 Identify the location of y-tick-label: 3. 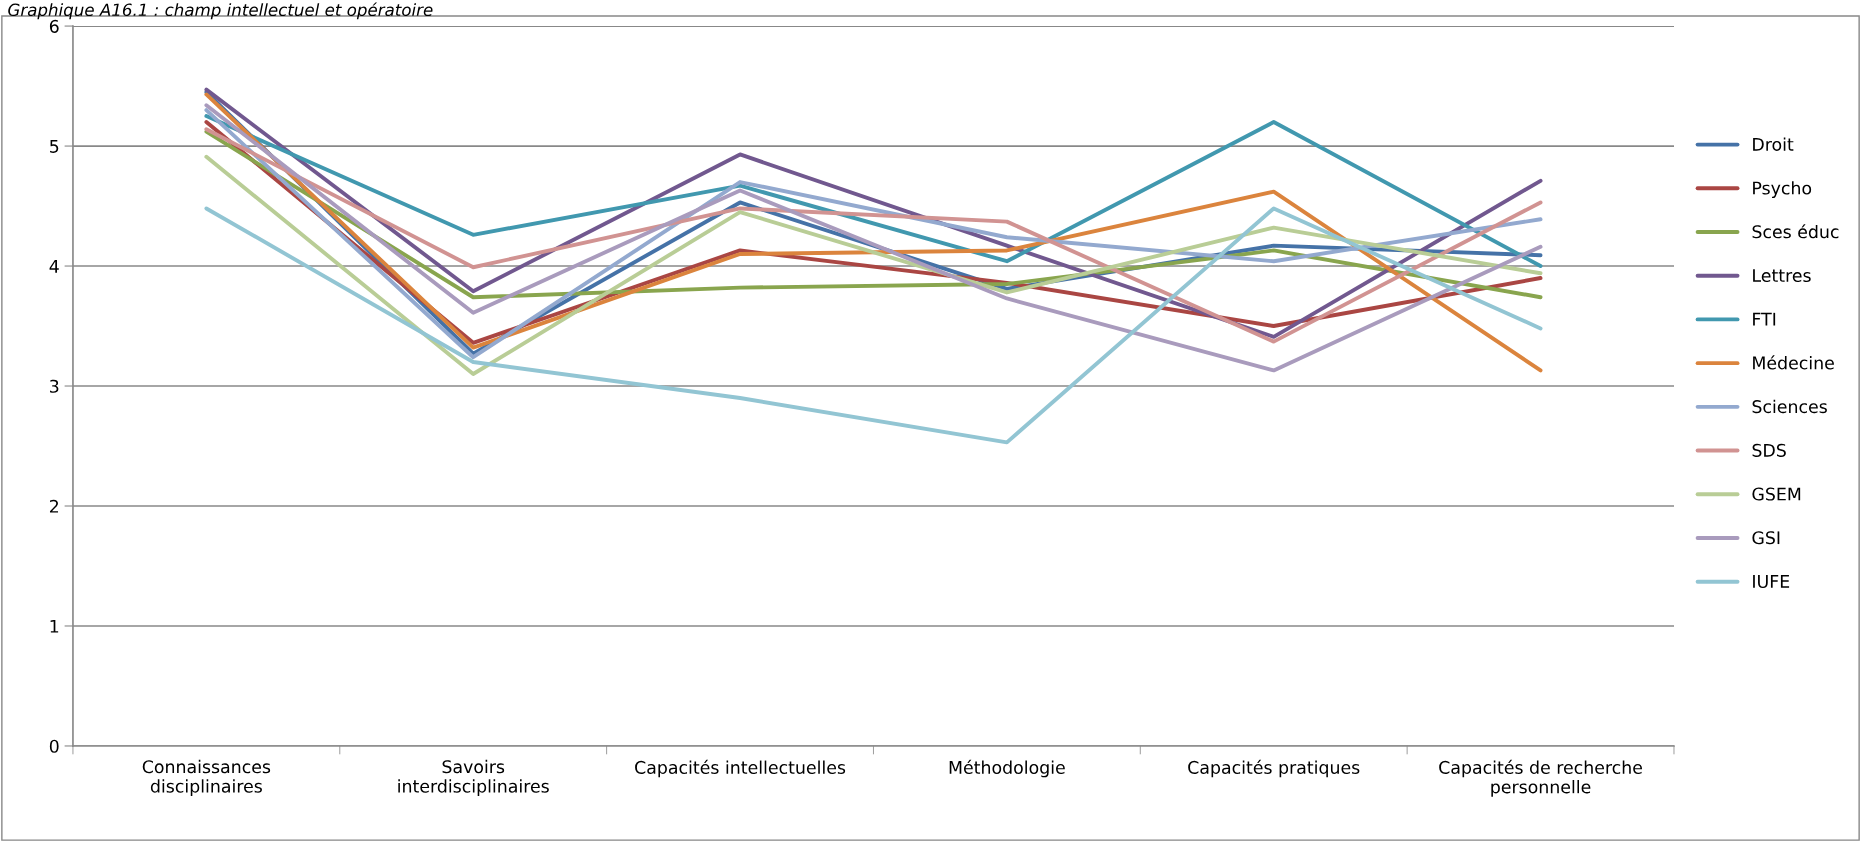
(54, 386).